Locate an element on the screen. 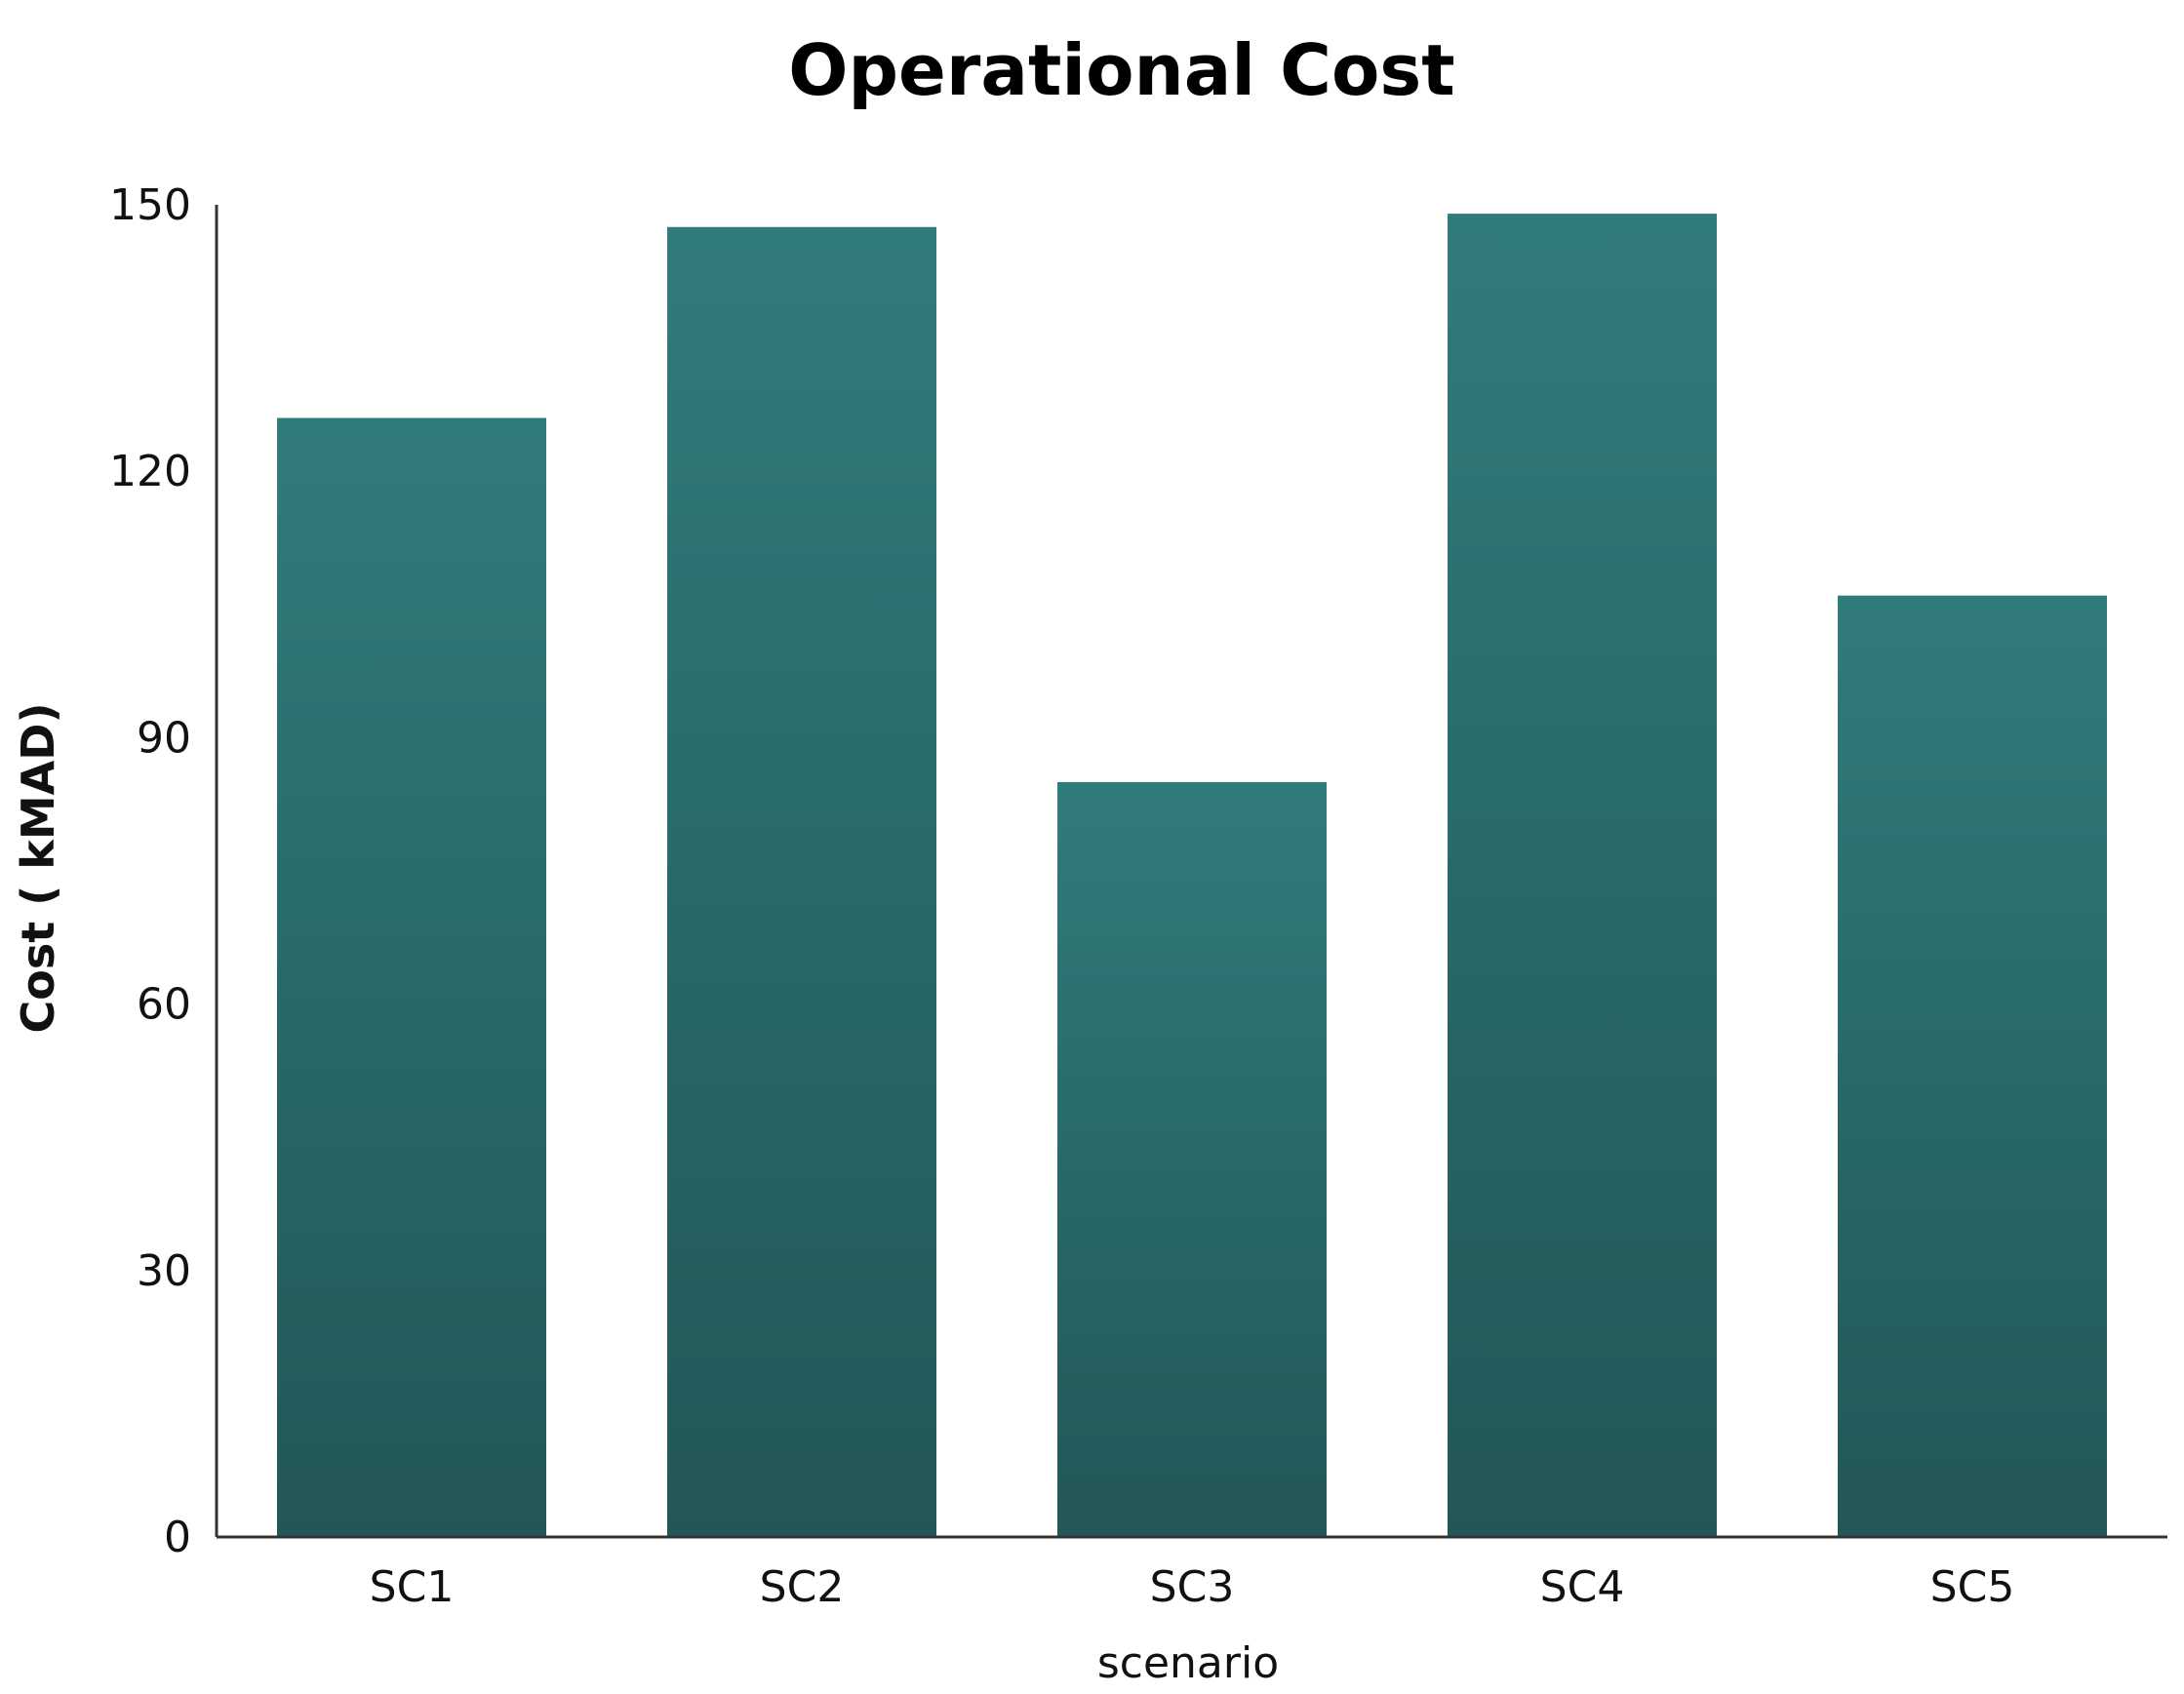 The height and width of the screenshot is (1694, 2184). y-tick-label: 120 is located at coordinates (150, 471).